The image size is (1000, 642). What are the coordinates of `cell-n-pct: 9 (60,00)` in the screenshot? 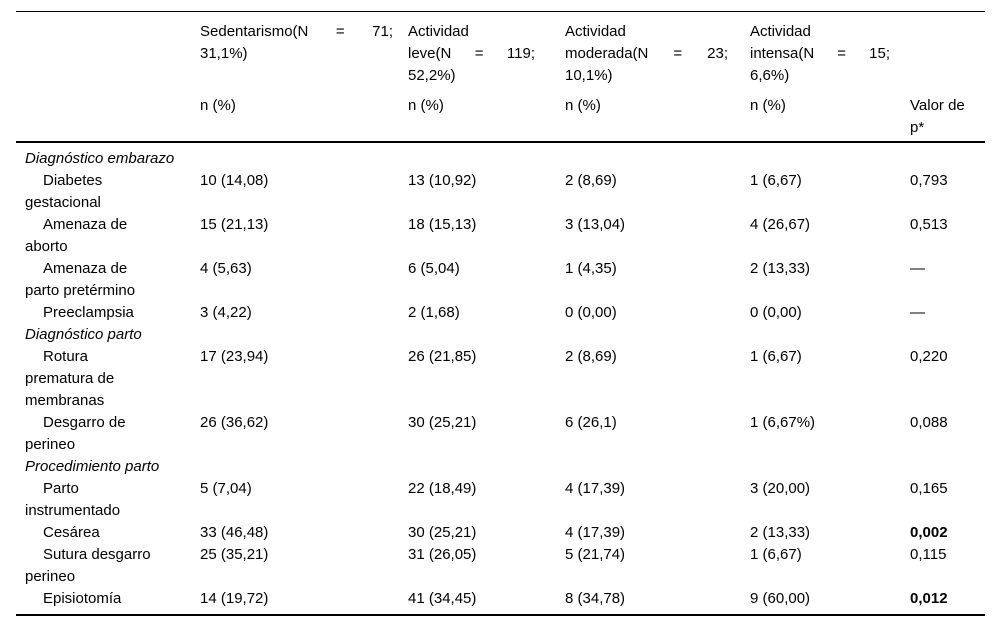 It's located at (780, 598).